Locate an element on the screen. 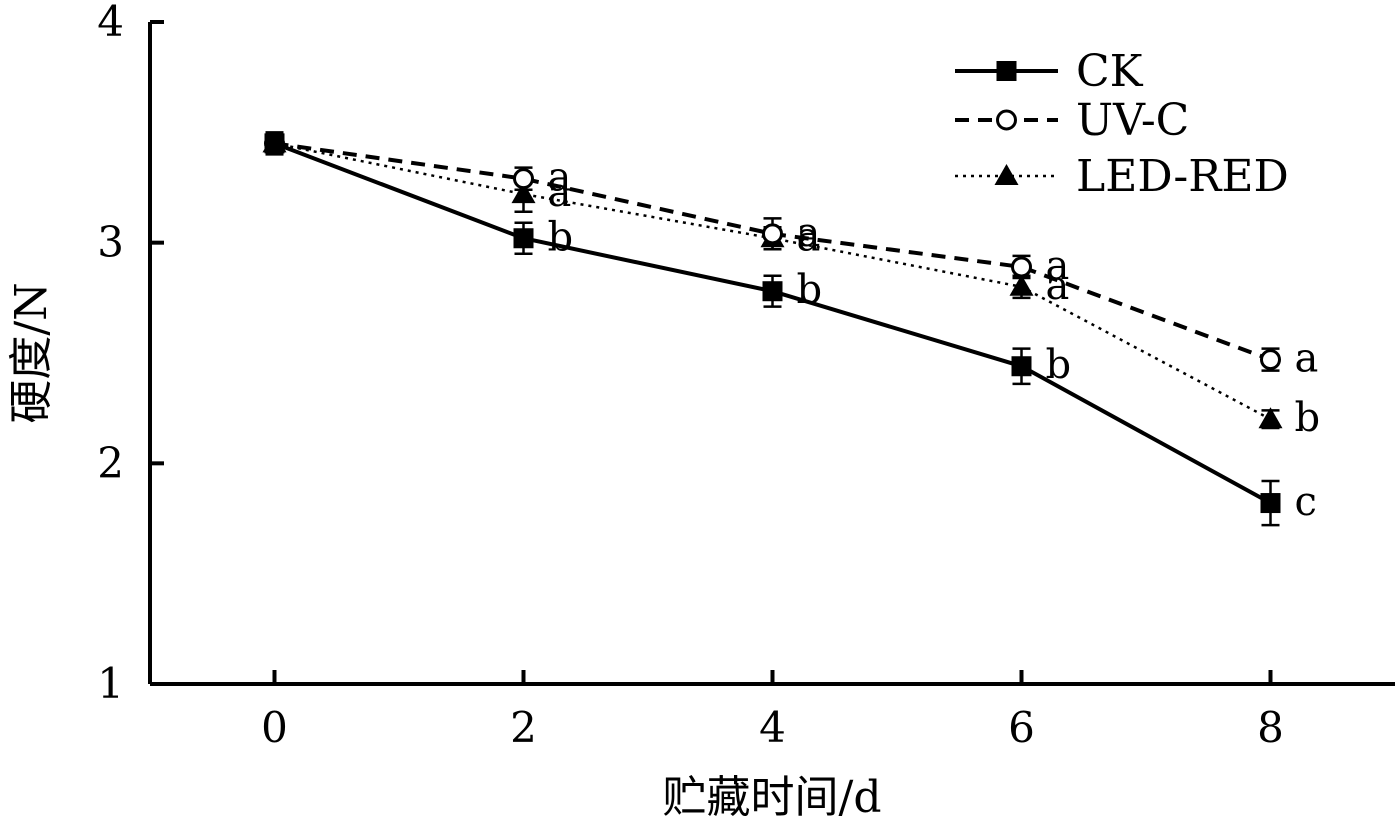  x-tick-label: 2 is located at coordinates (523, 727).